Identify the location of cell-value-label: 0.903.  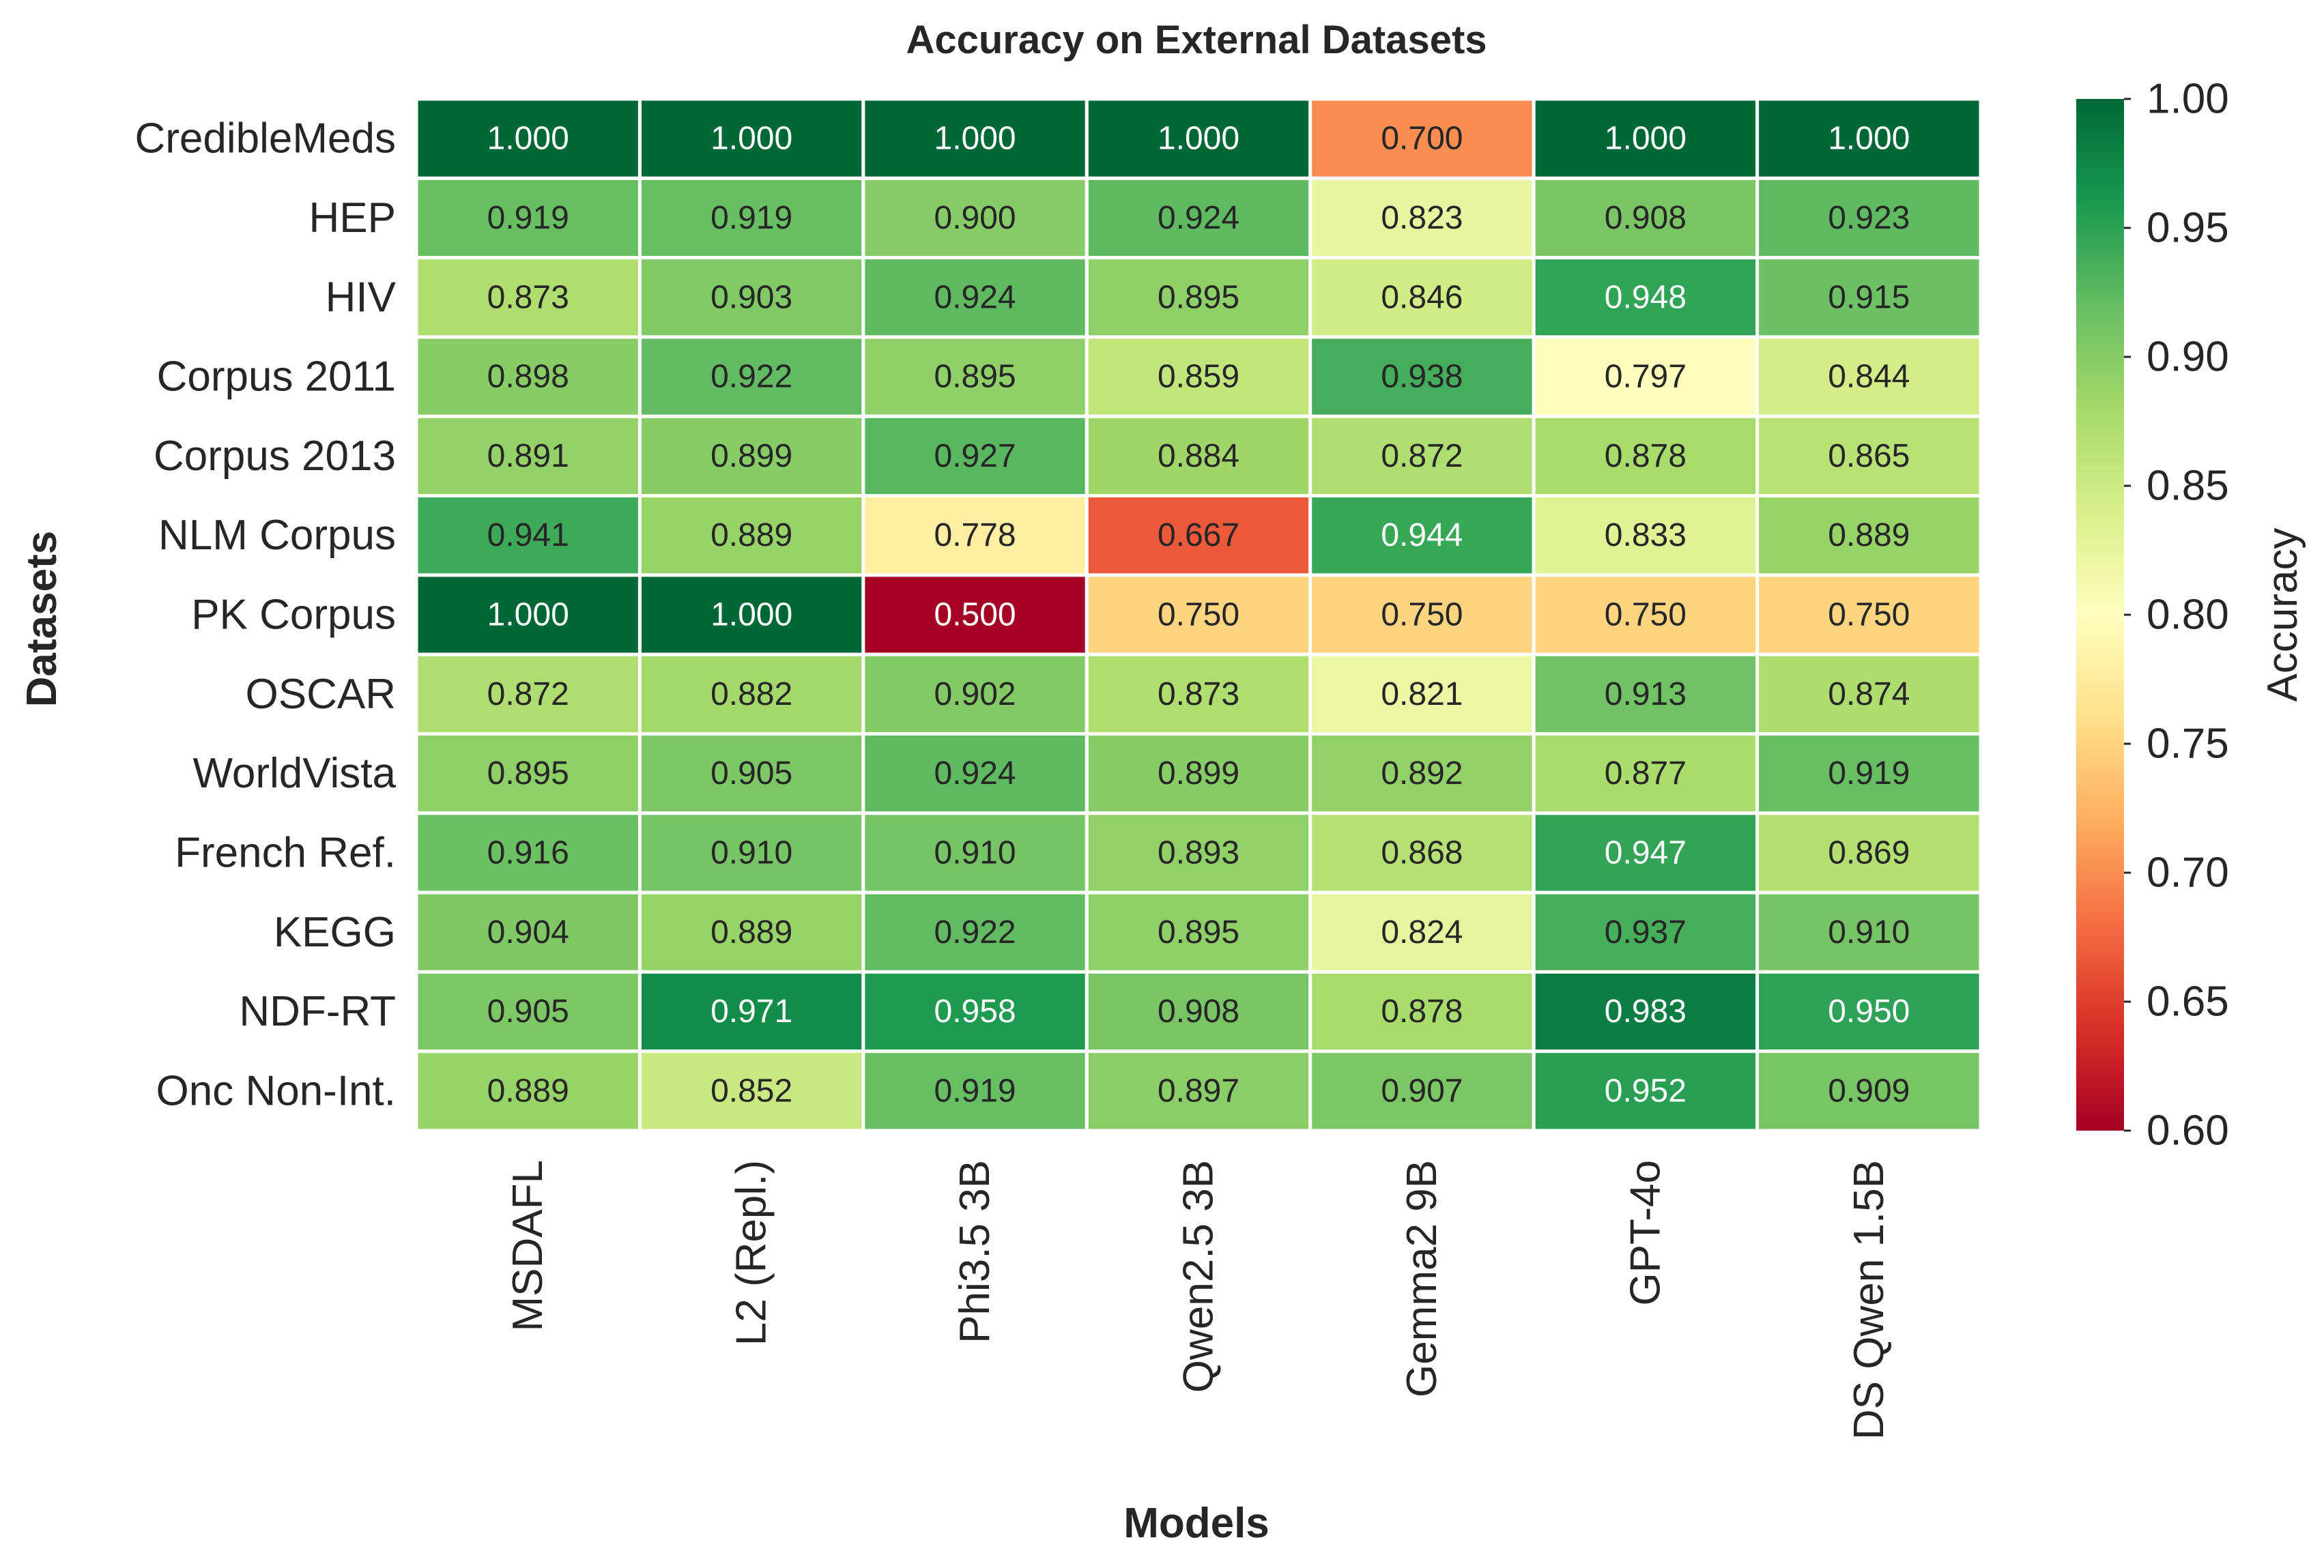
(751, 297).